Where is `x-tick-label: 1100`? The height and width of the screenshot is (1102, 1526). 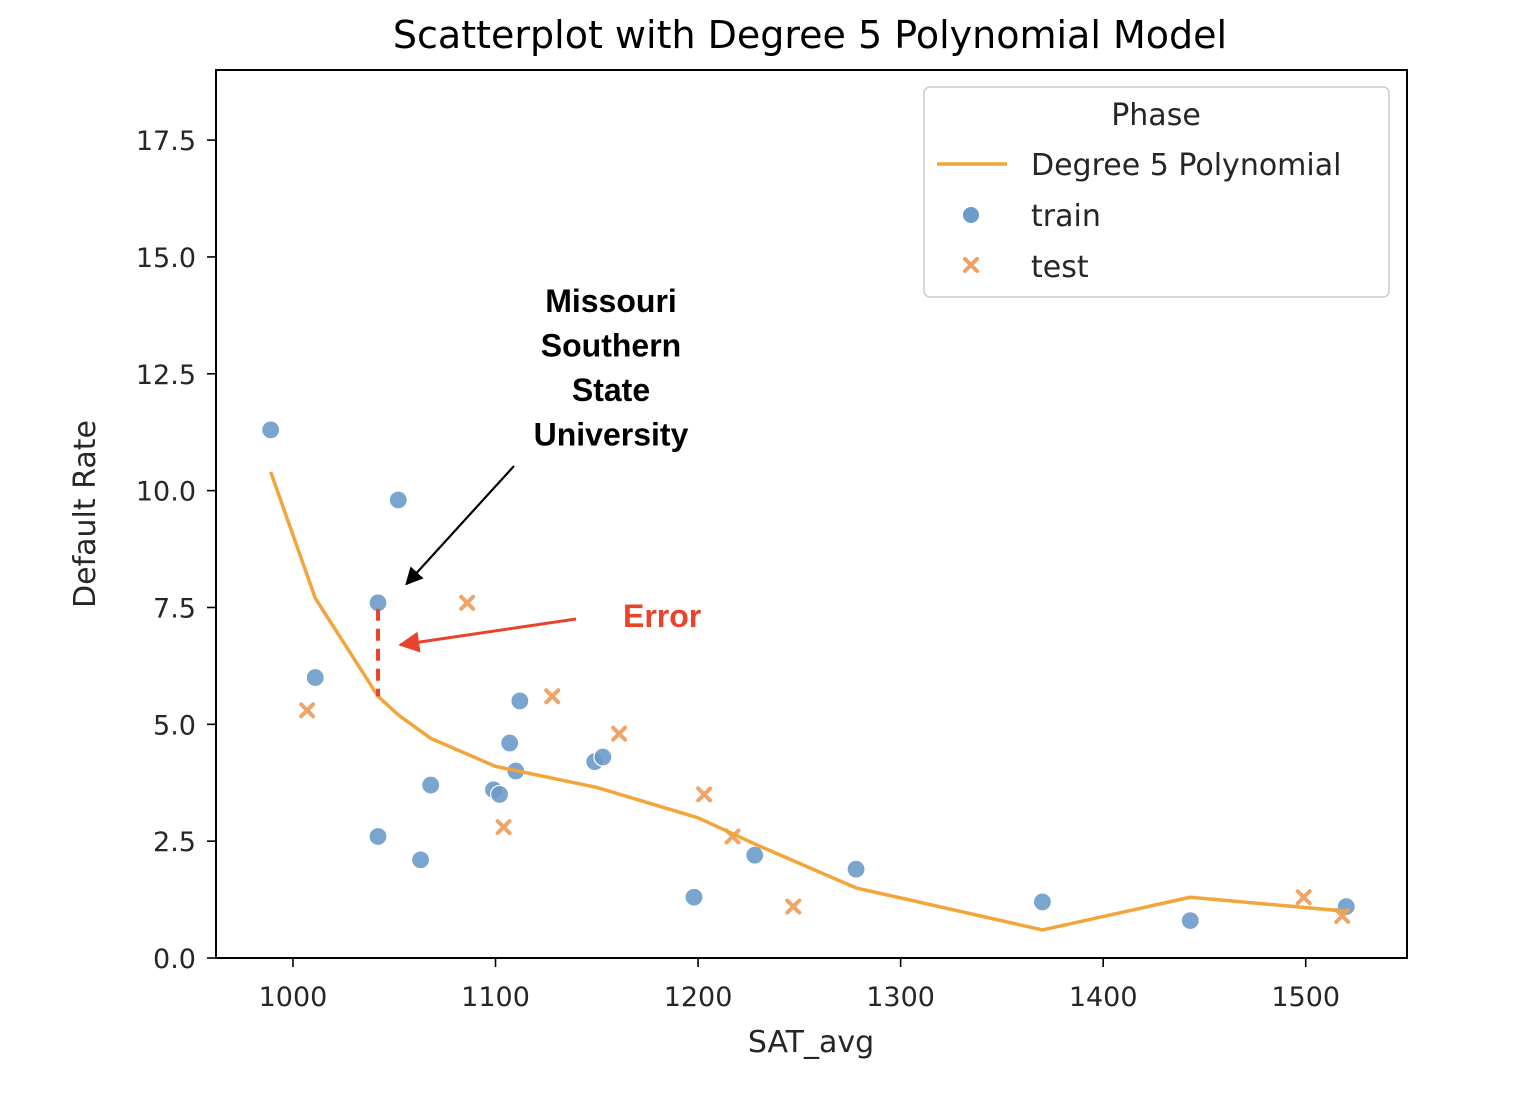
x-tick-label: 1100 is located at coordinates (495, 997).